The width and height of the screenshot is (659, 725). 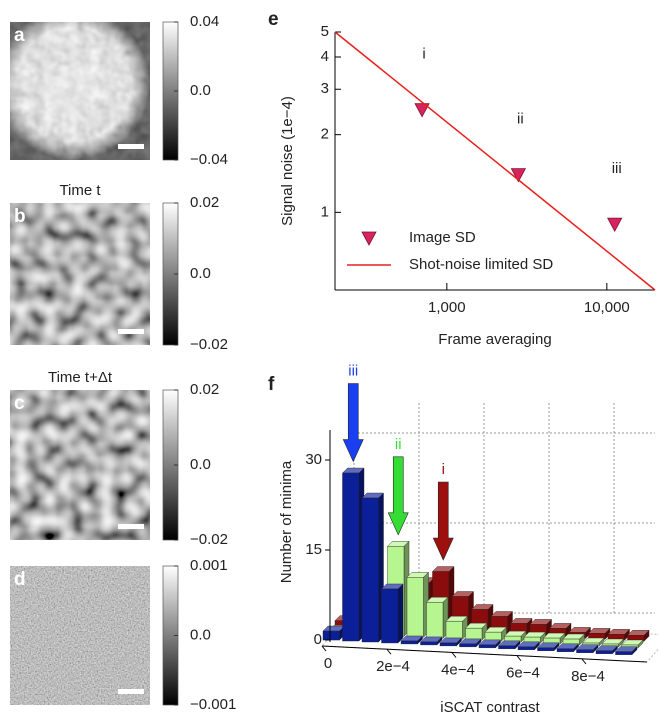 I want to click on y-tick-label: 3, so click(x=325, y=88).